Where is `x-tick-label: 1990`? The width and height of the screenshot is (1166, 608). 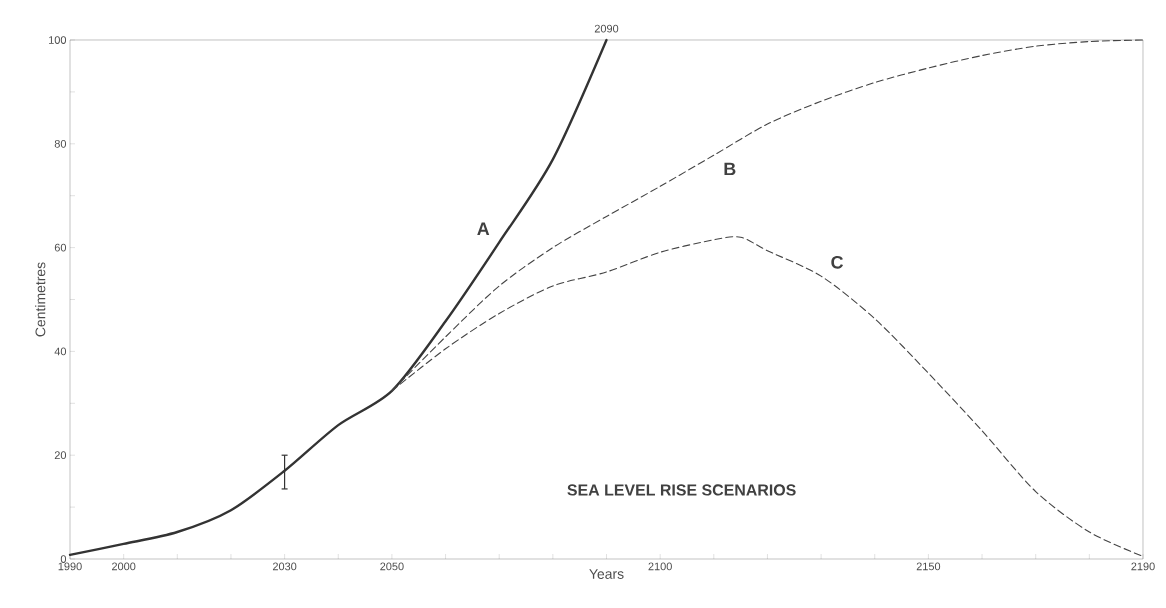
x-tick-label: 1990 is located at coordinates (70, 566).